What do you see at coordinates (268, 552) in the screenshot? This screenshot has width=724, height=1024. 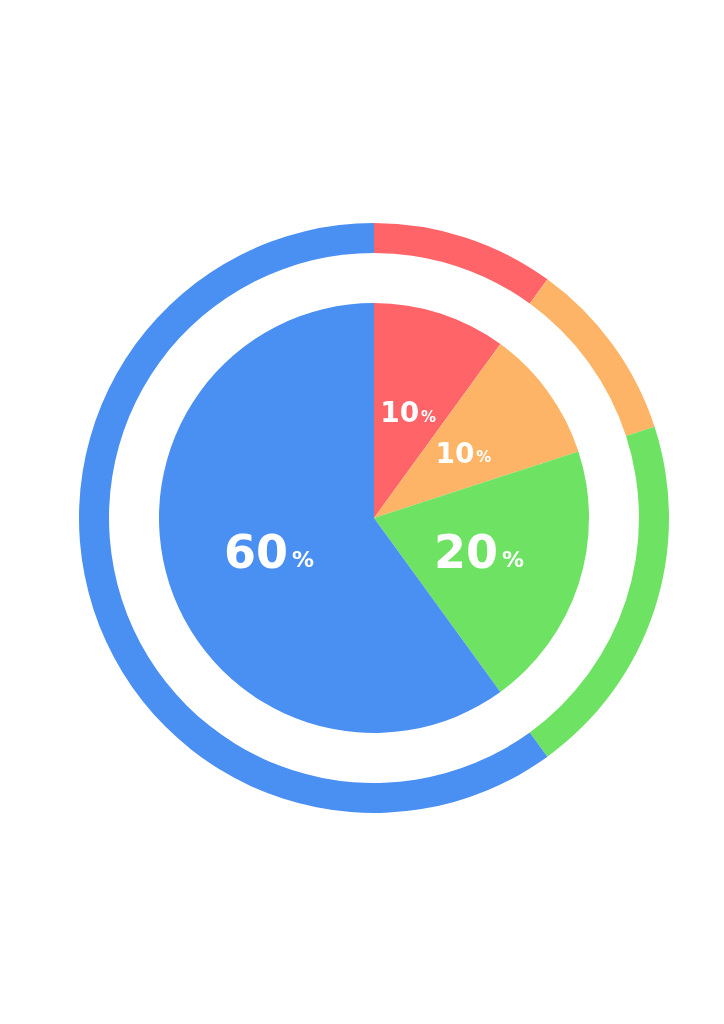 I see `data-label: 60%` at bounding box center [268, 552].